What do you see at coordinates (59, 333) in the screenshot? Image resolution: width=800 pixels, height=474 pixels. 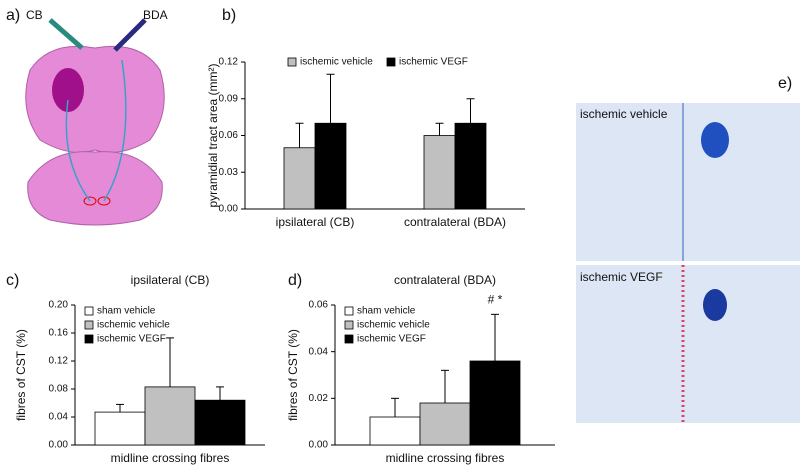 I see `y-tick-label: 0.16` at bounding box center [59, 333].